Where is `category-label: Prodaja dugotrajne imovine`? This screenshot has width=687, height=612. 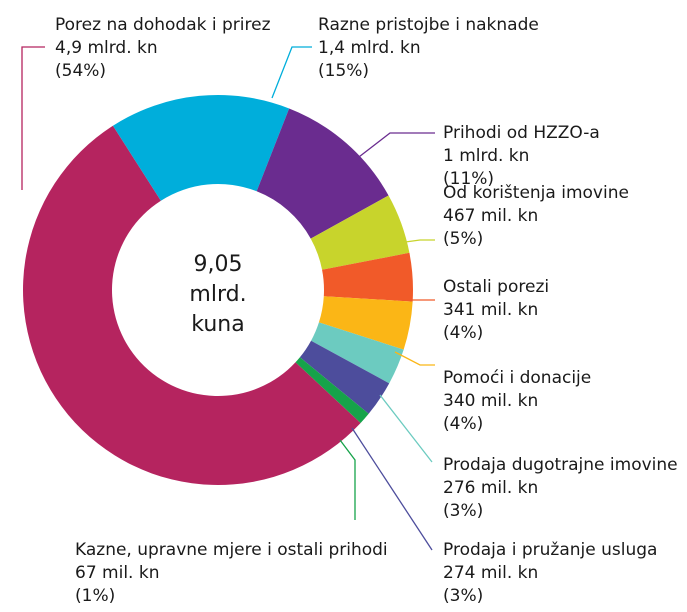 category-label: Prodaja dugotrajne imovine is located at coordinates (560, 465).